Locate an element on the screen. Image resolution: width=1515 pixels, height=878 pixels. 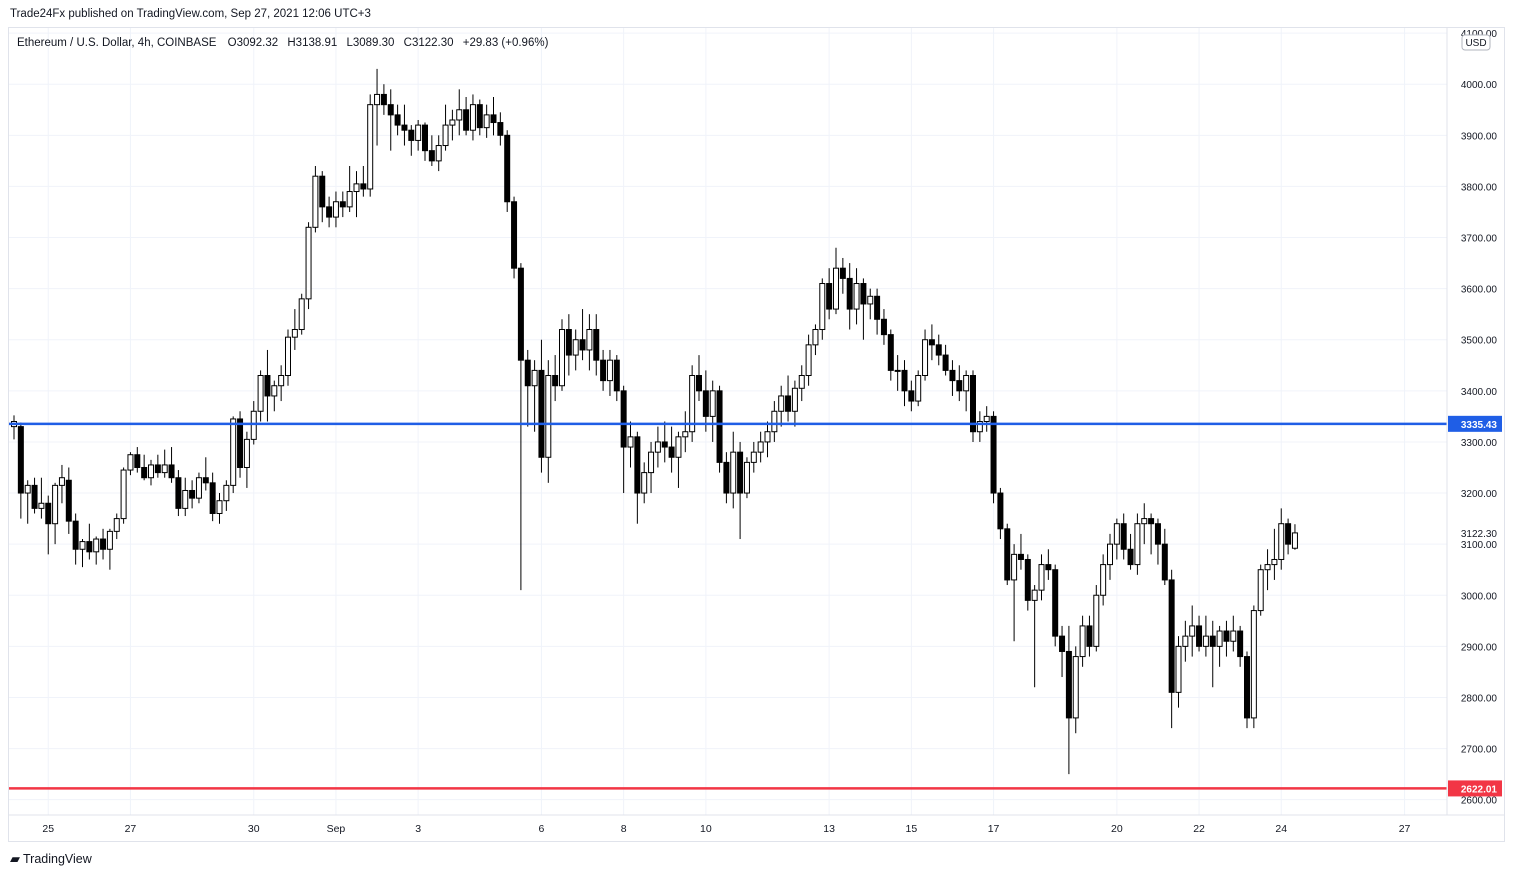
tradingview-logo: ▰ TradingView is located at coordinates (51, 859).